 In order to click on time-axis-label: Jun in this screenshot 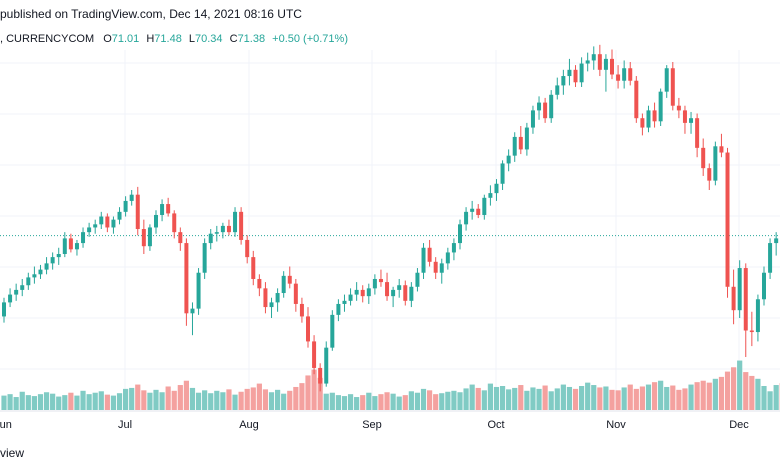, I will do `click(6, 425)`.